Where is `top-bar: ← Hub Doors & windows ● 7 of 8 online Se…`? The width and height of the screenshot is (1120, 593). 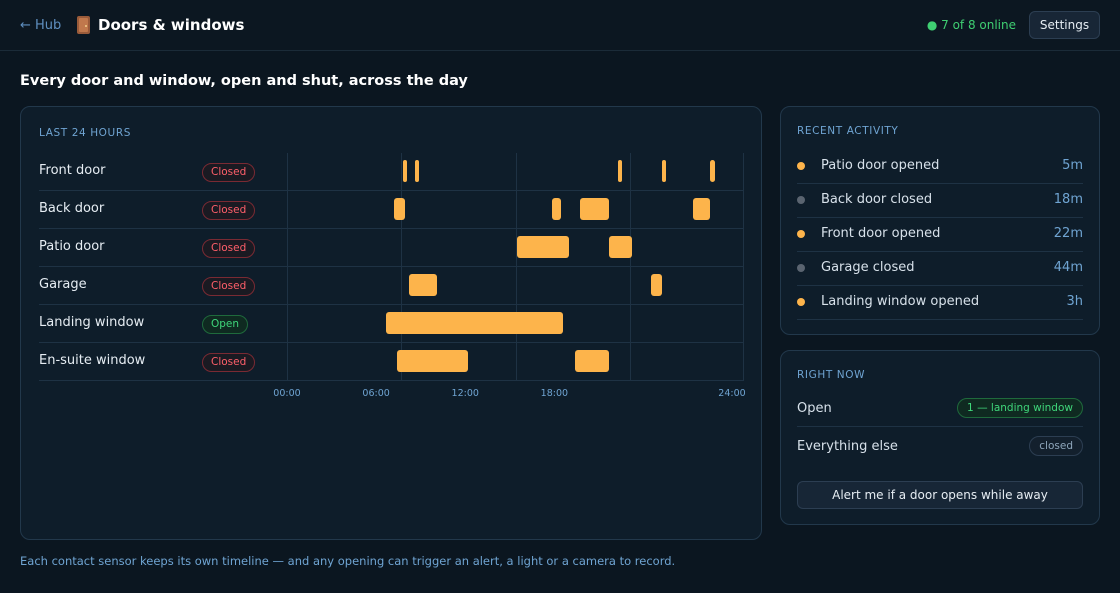
top-bar: ← Hub Doors & windows ● 7 of 8 online Se… is located at coordinates (560, 25).